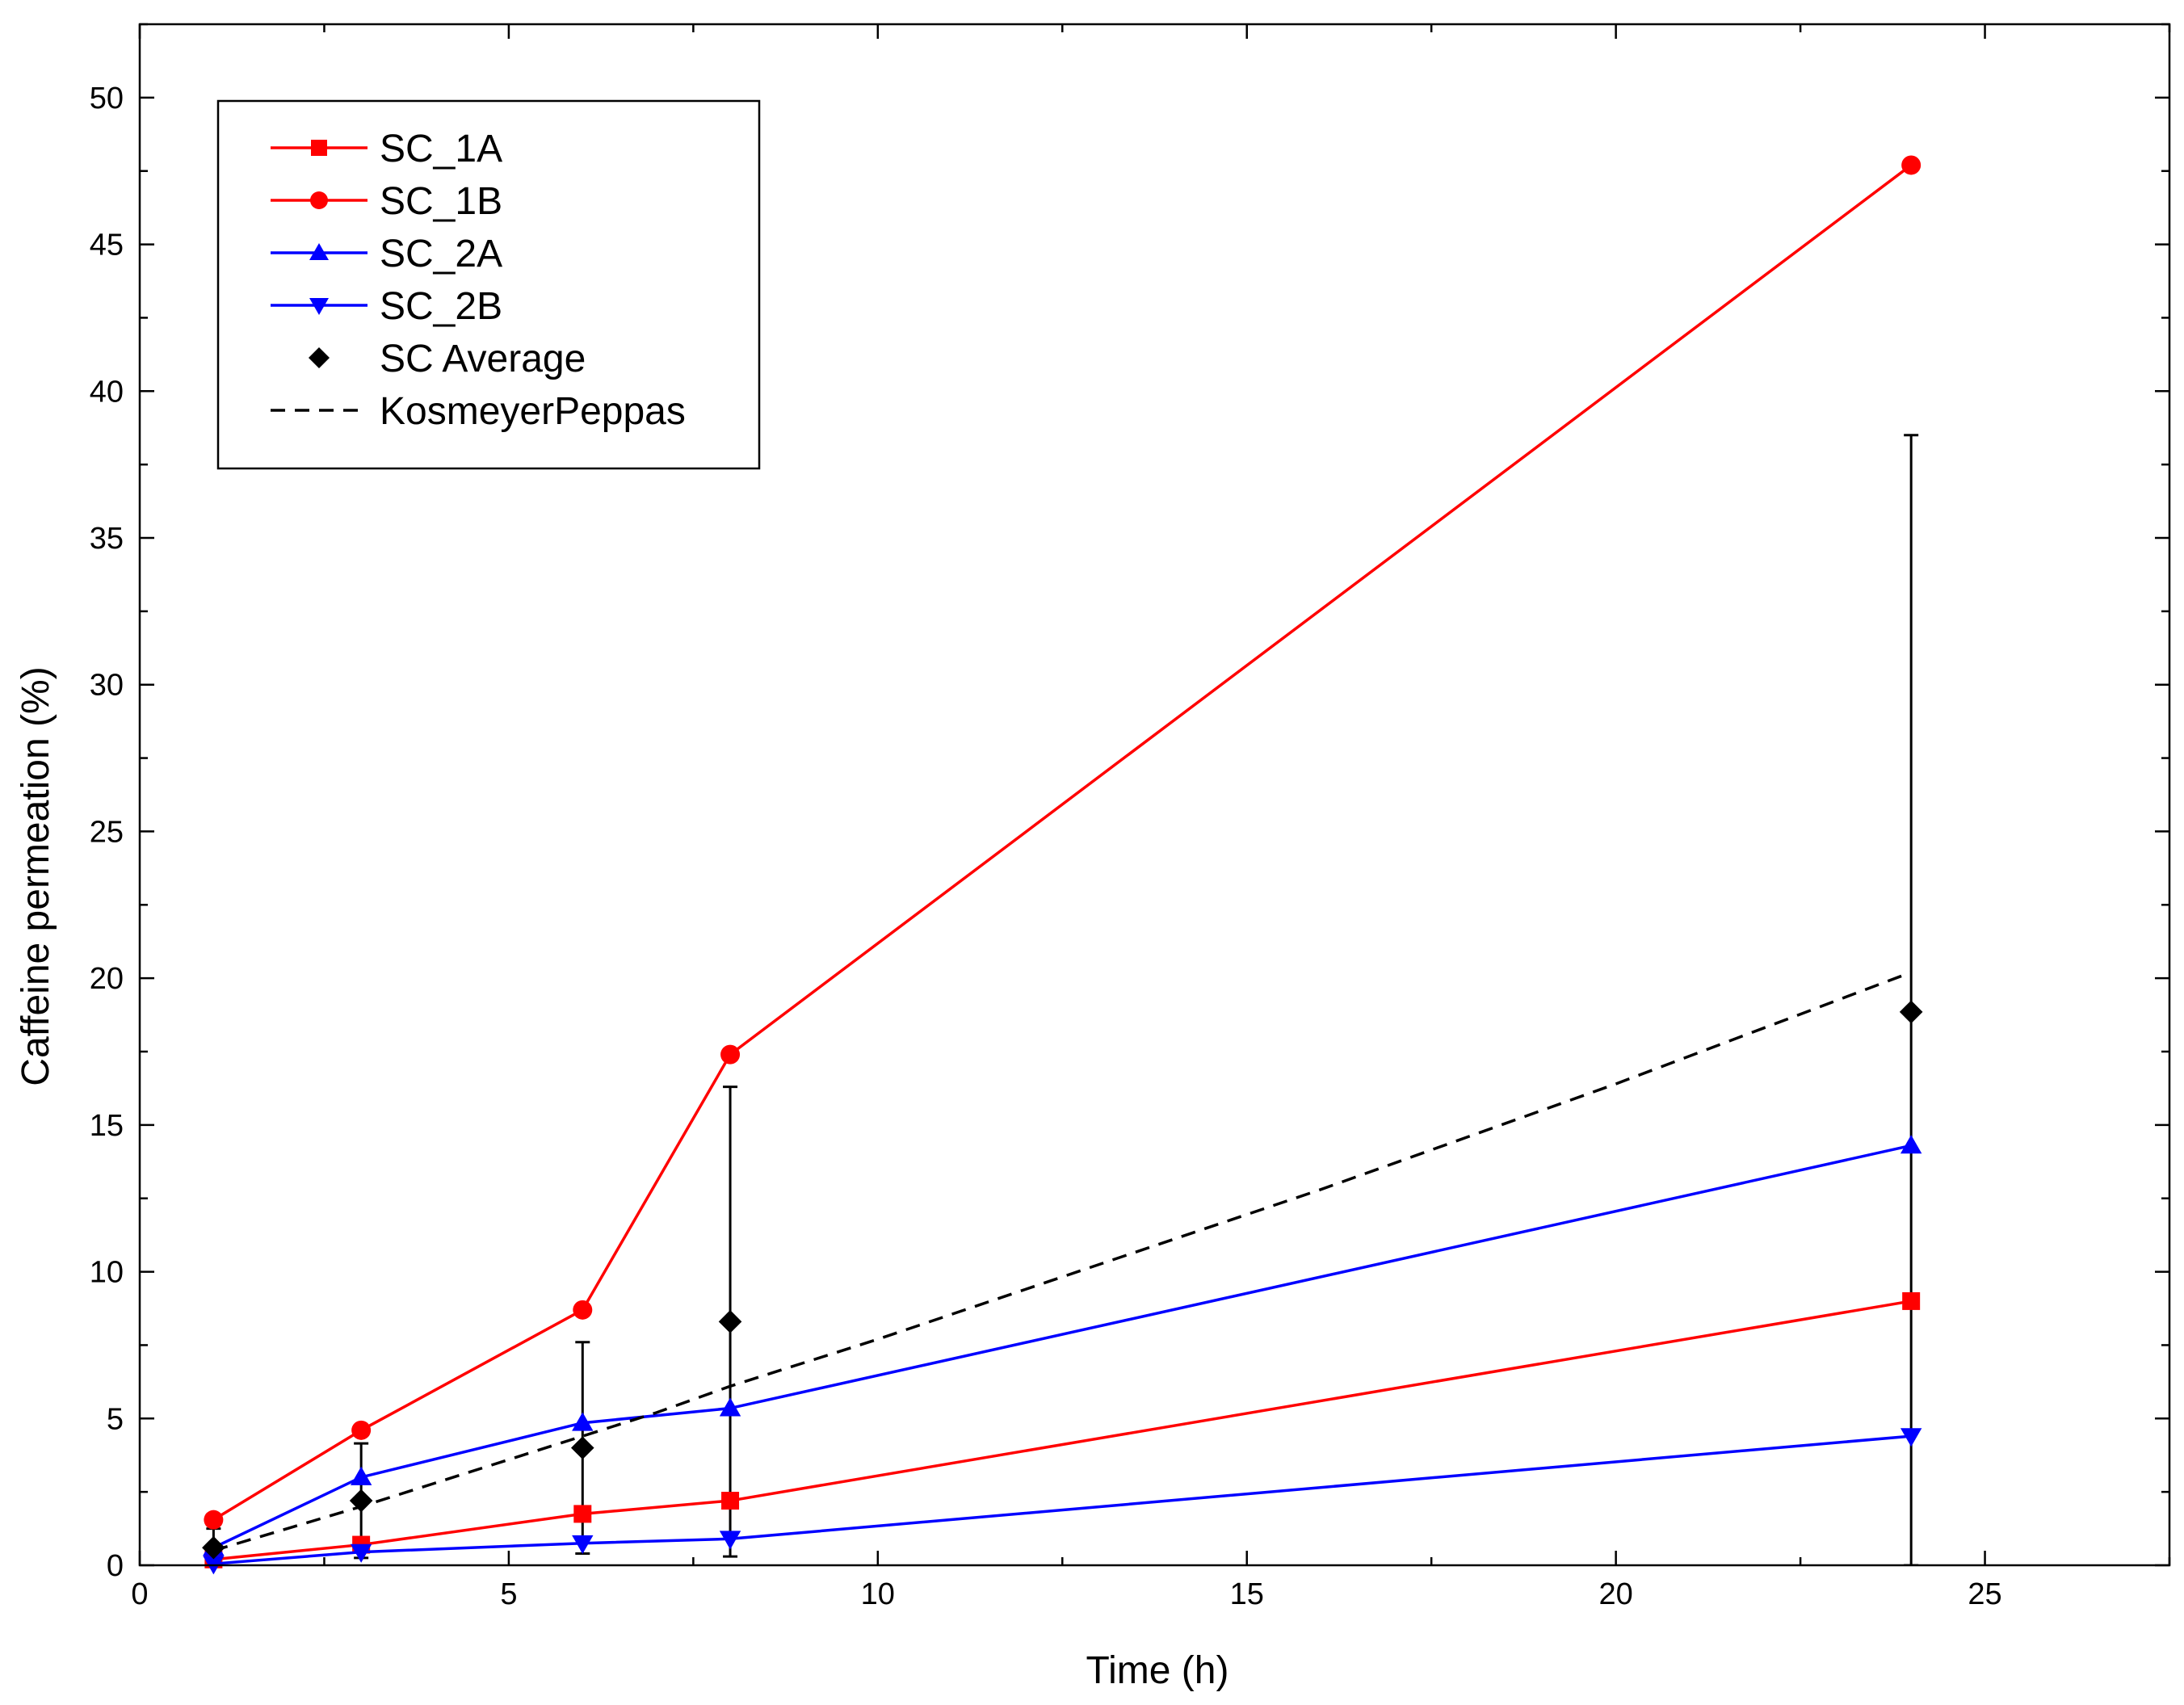 This screenshot has width=2184, height=1705. What do you see at coordinates (508, 1594) in the screenshot?
I see `x-tick-label: 5` at bounding box center [508, 1594].